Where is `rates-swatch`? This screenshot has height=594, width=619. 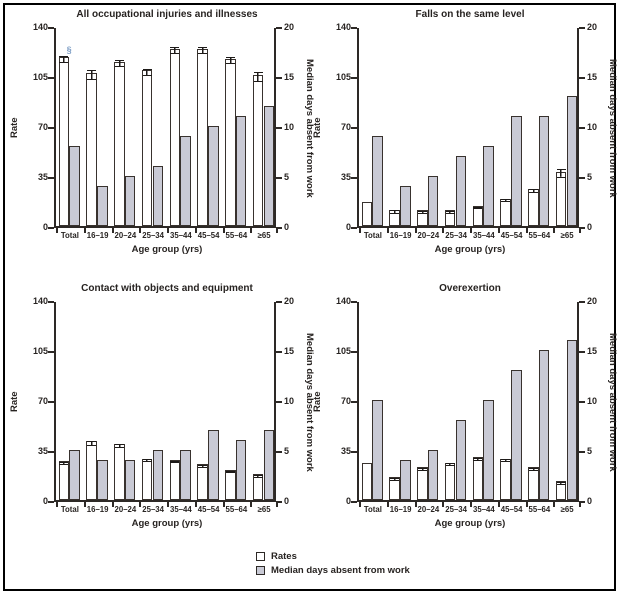 rates-swatch is located at coordinates (260, 556).